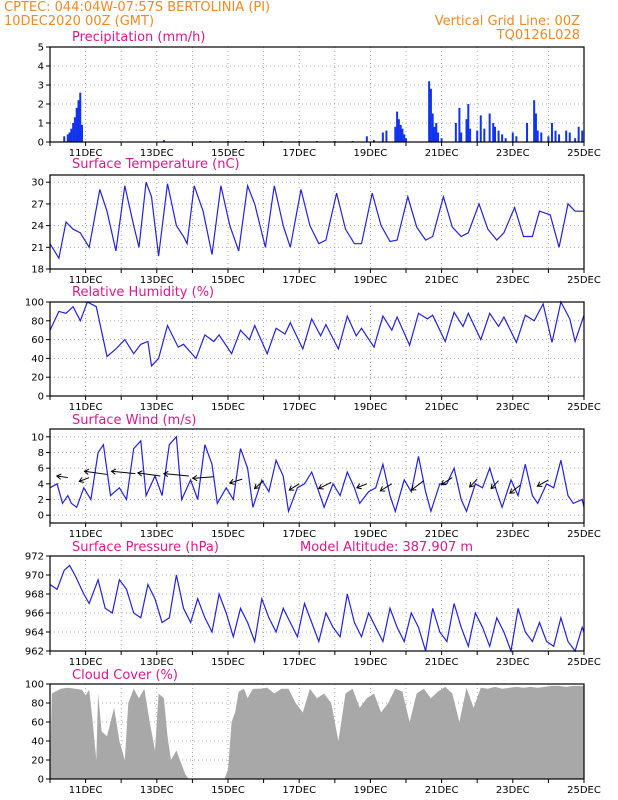 Image resolution: width=618 pixels, height=800 pixels. What do you see at coordinates (507, 21) in the screenshot?
I see `header-grid-note: Vertical Grid Line: 00Z` at bounding box center [507, 21].